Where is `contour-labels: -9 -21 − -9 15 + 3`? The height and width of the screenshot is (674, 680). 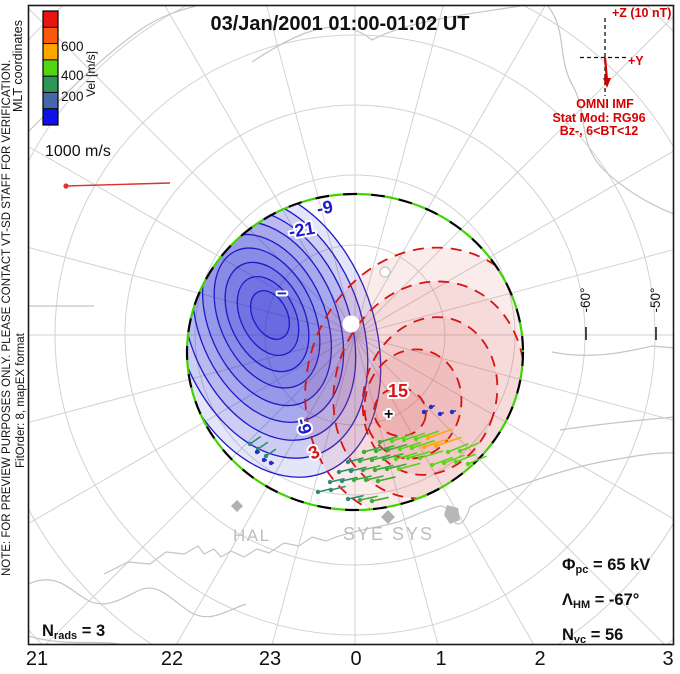
contour-labels: -9 -21 − -9 15 + 3 is located at coordinates (342, 329).